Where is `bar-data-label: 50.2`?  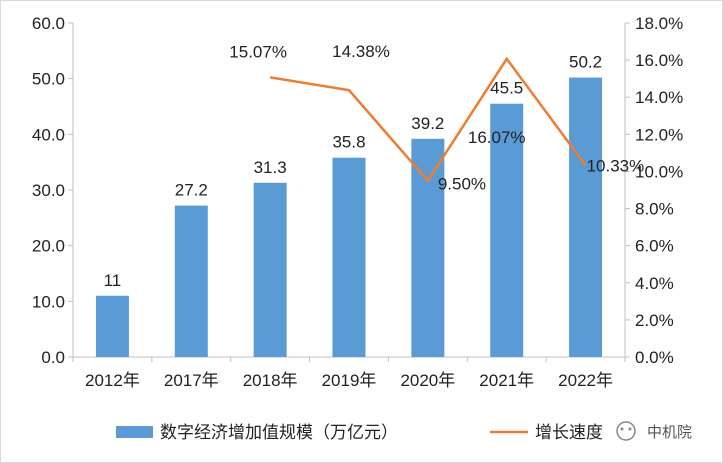
bar-data-label: 50.2 is located at coordinates (585, 62).